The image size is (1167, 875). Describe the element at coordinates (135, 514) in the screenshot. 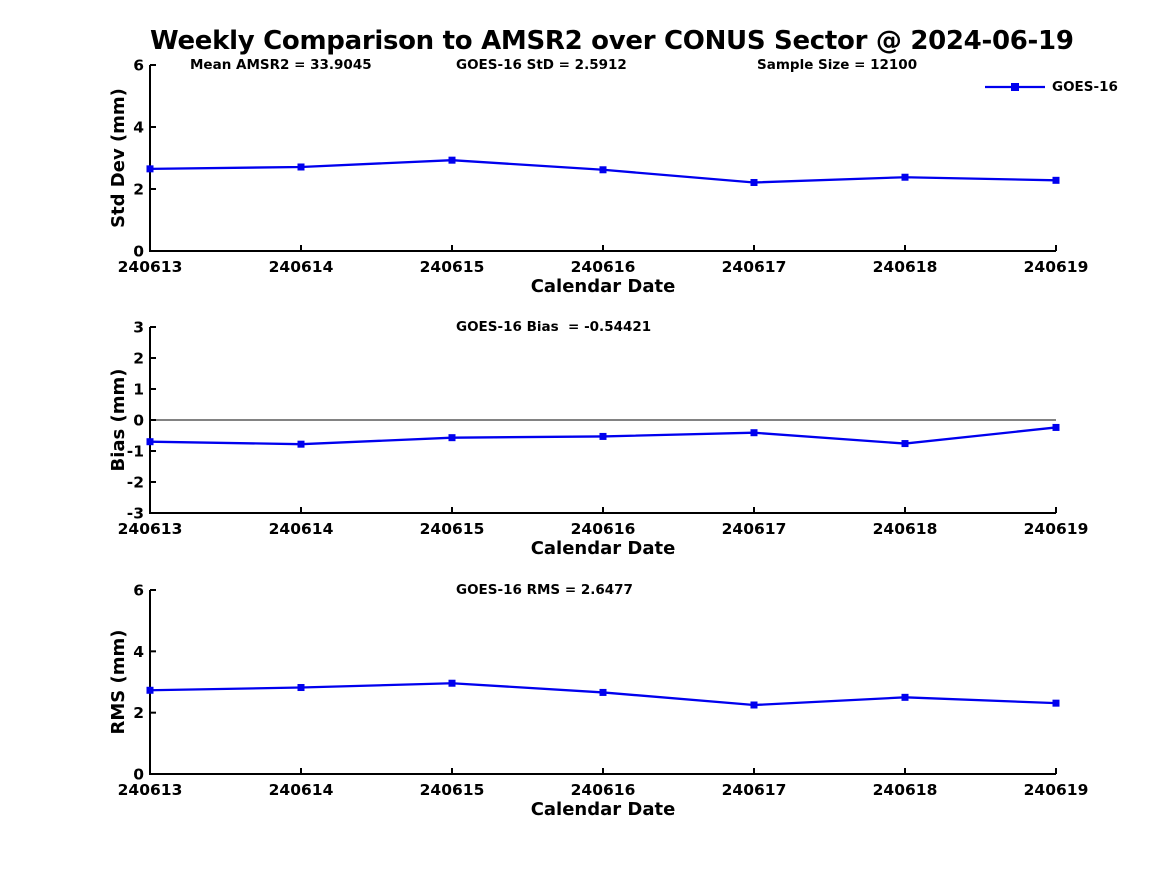

I see `y-tick-label: -3` at that location.